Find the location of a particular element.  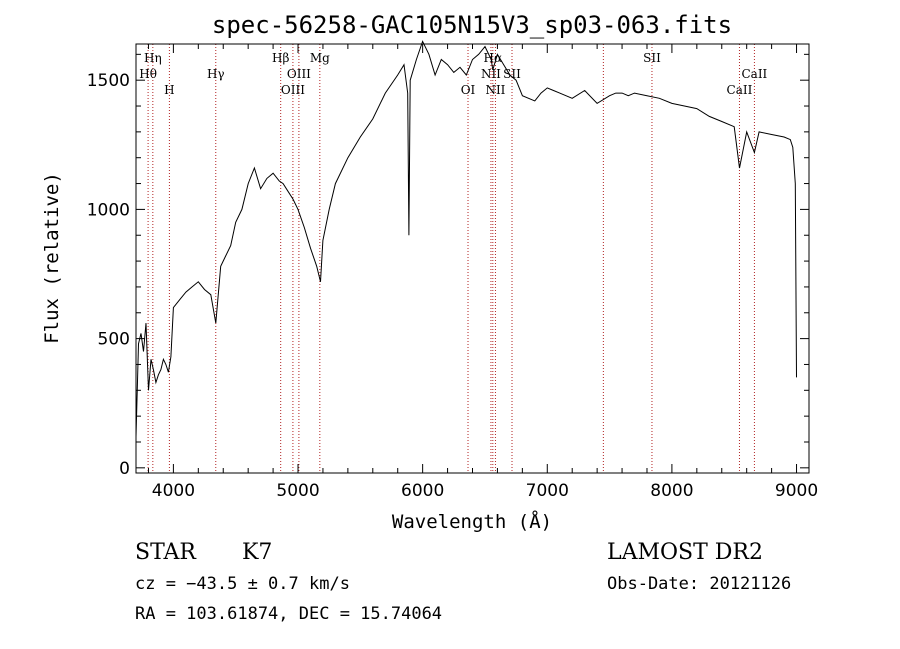

marker-label: Hθ is located at coordinates (148, 74).